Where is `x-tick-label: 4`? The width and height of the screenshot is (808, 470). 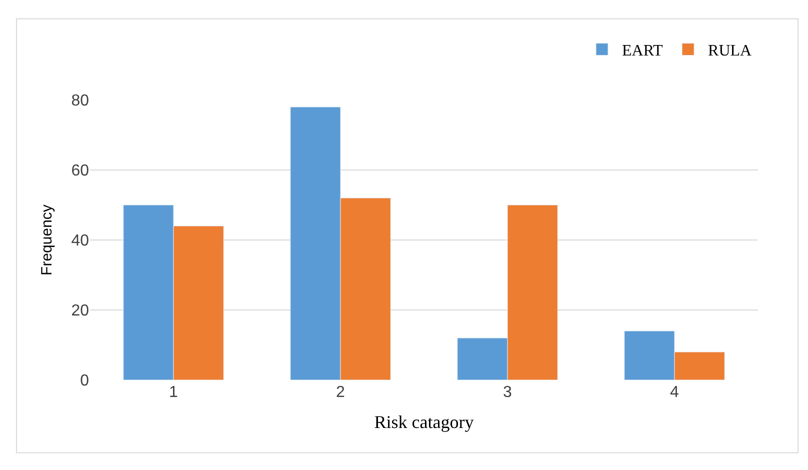 x-tick-label: 4 is located at coordinates (675, 392).